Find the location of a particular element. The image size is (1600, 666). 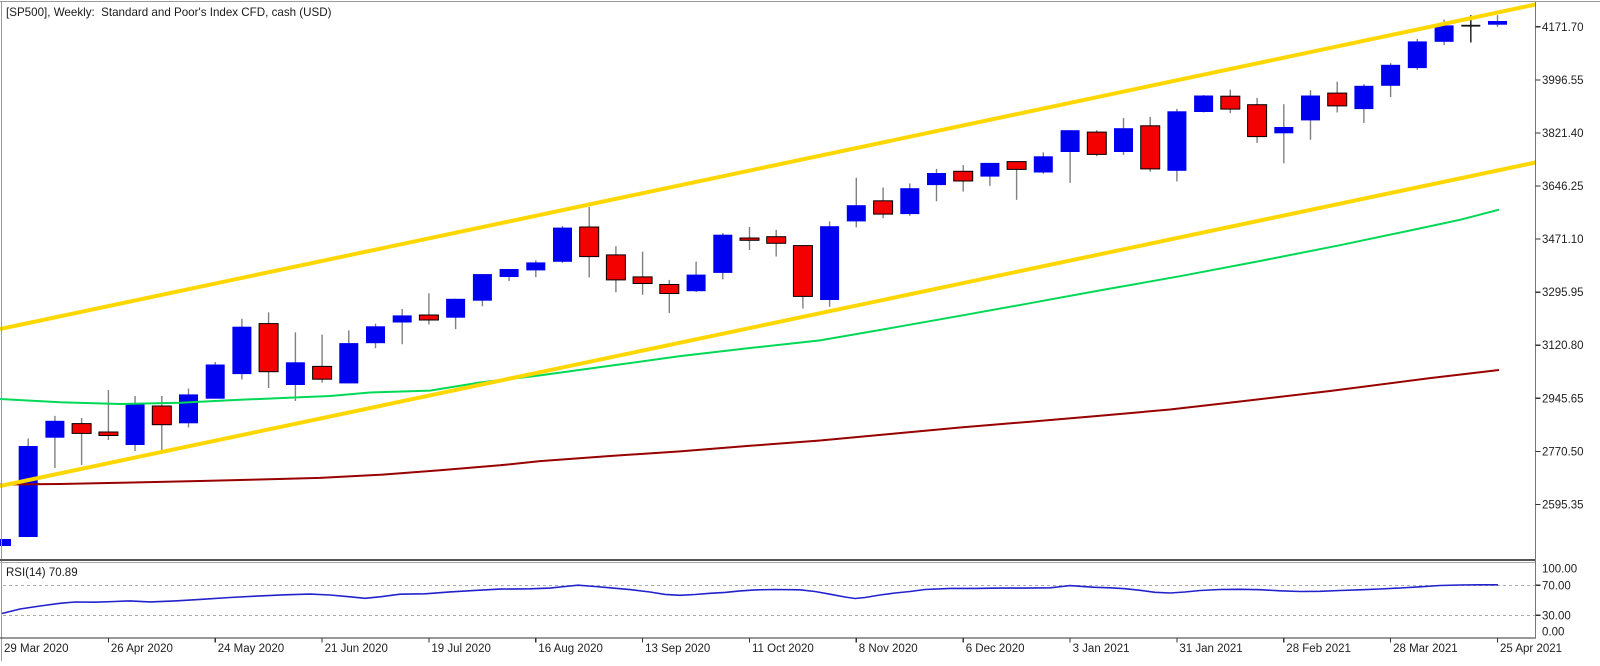

svg-text: 28 Feb 2021 is located at coordinates (1318, 649).